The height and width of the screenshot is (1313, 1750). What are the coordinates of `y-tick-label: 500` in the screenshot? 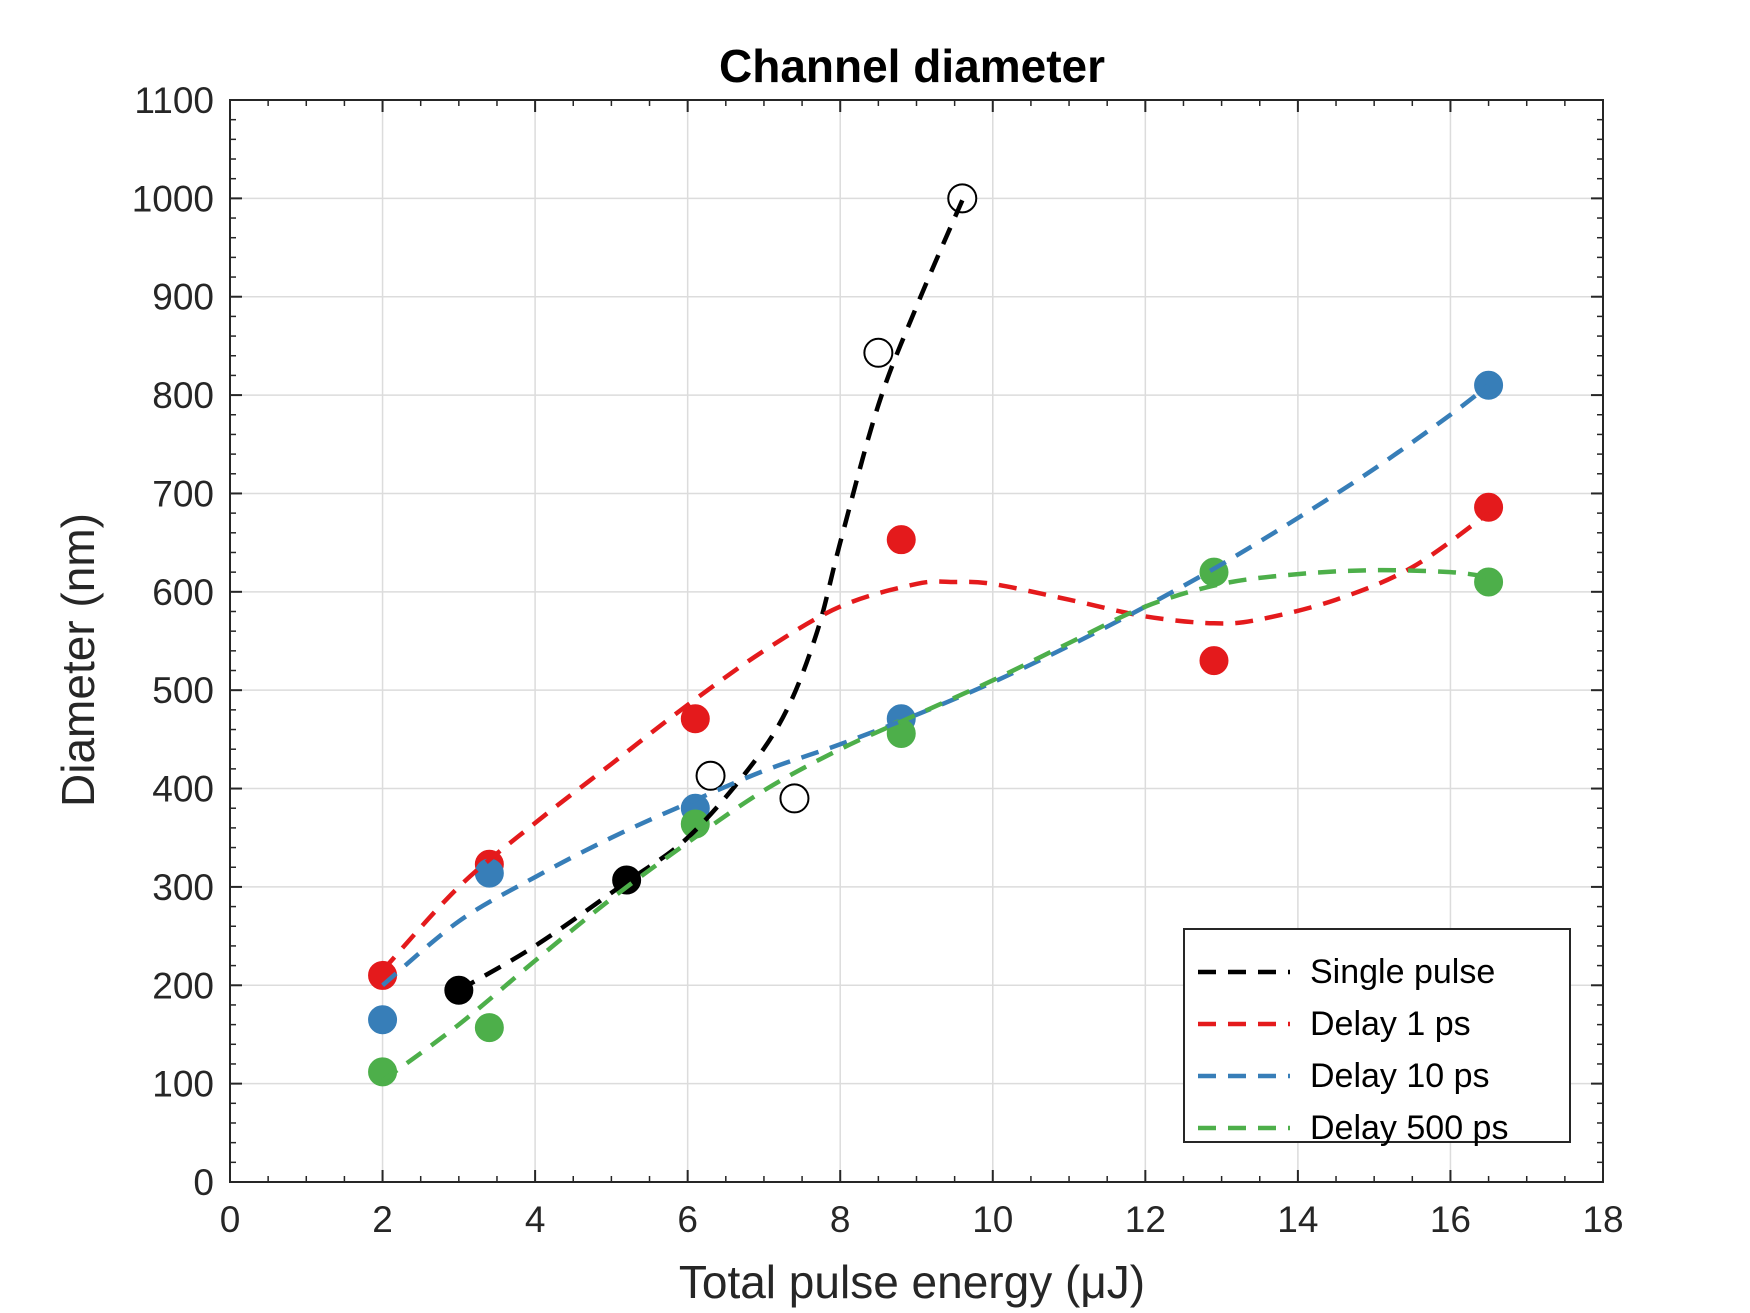 It's located at (183, 690).